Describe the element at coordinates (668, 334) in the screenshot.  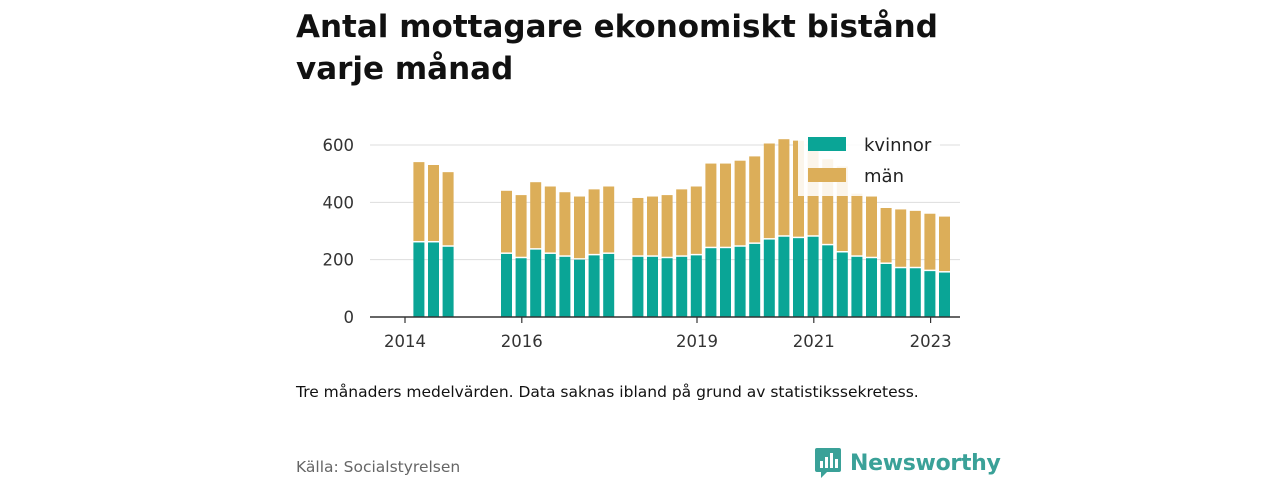
I see `x-axis-ticks: 2014 2016 2019 2021 2023` at that location.